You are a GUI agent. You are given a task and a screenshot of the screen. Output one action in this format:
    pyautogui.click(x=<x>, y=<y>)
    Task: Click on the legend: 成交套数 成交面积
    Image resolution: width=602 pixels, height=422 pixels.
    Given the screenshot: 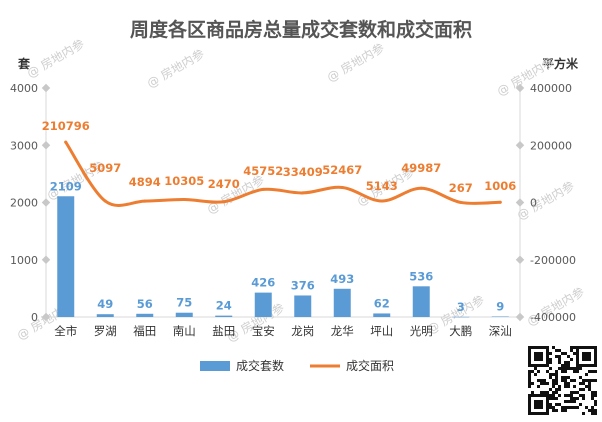 What is the action you would take?
    pyautogui.click(x=297, y=365)
    